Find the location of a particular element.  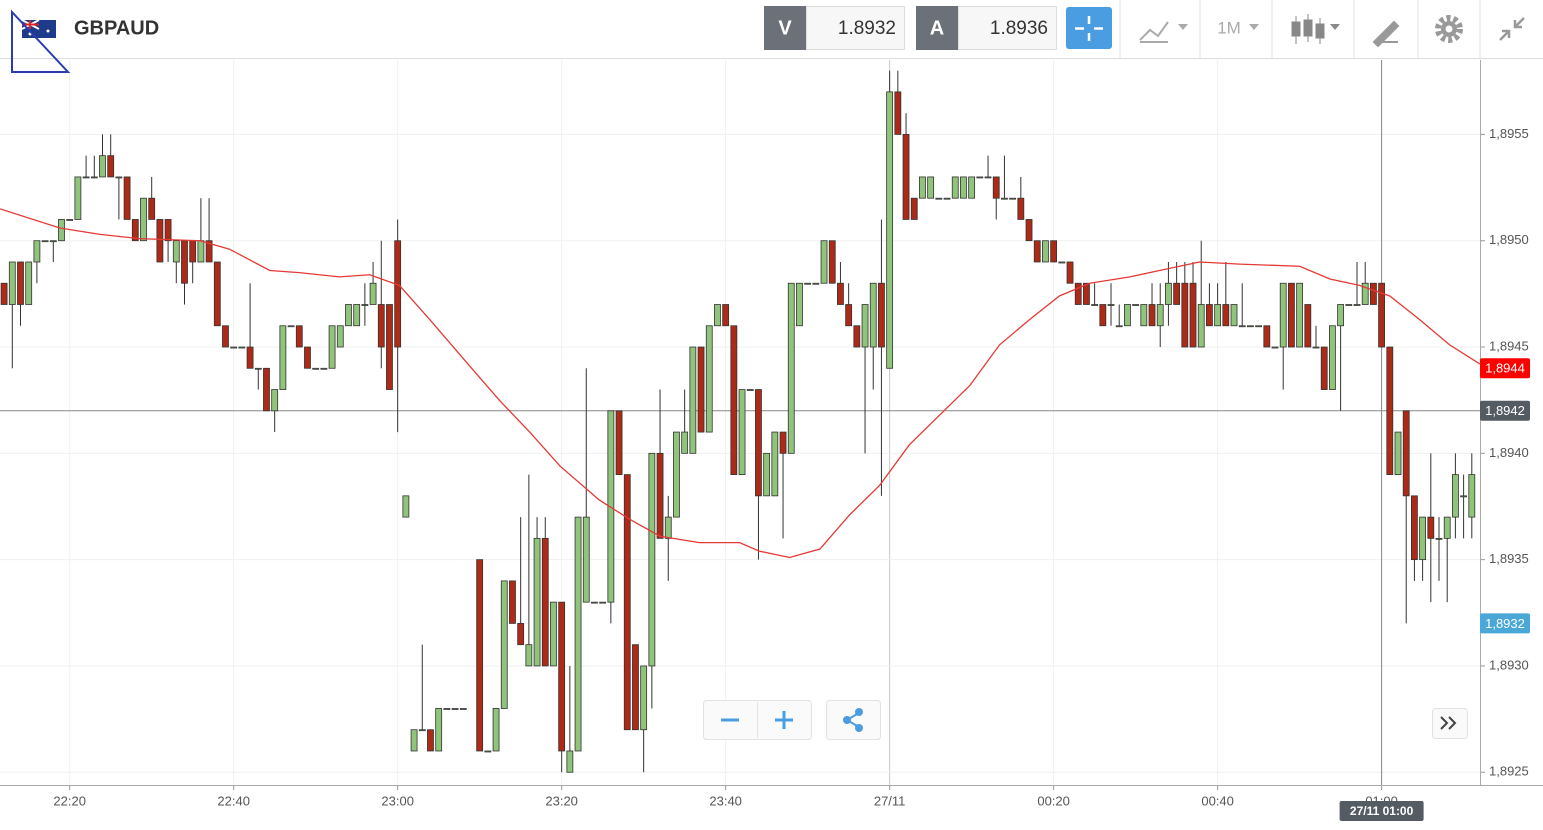

bid-label-box is located at coordinates (785, 28).